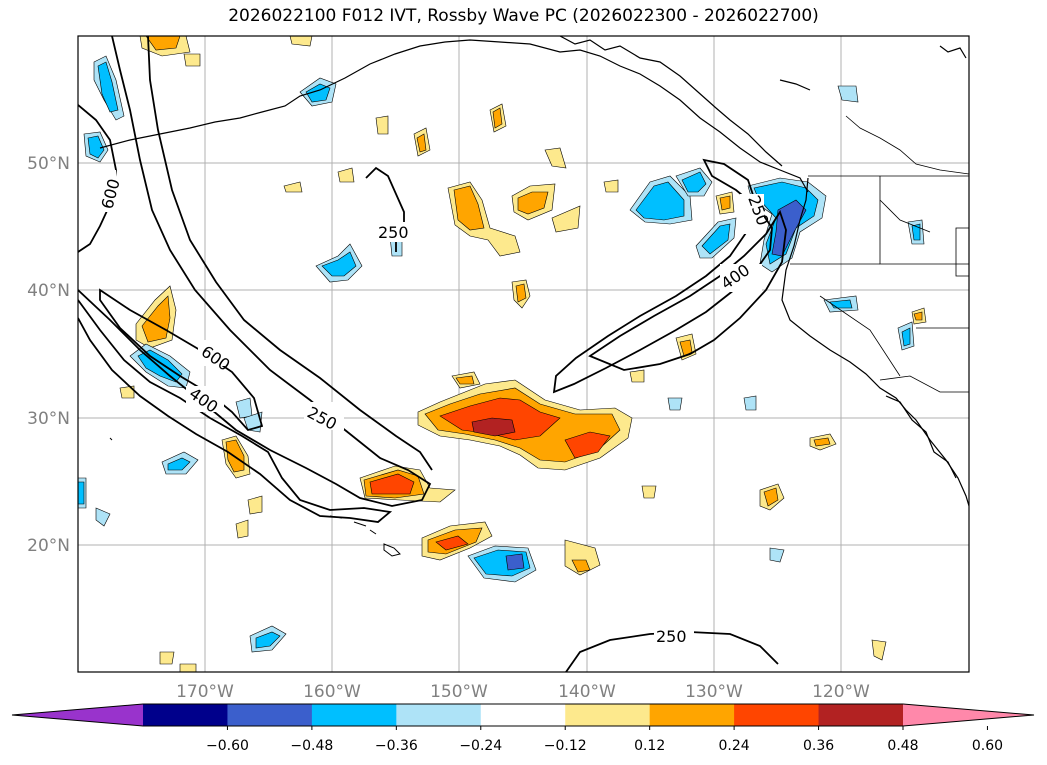 The width and height of the screenshot is (1047, 765). Describe the element at coordinates (818, 746) in the screenshot. I see `colorbar-tick-label: 0.36` at that location.